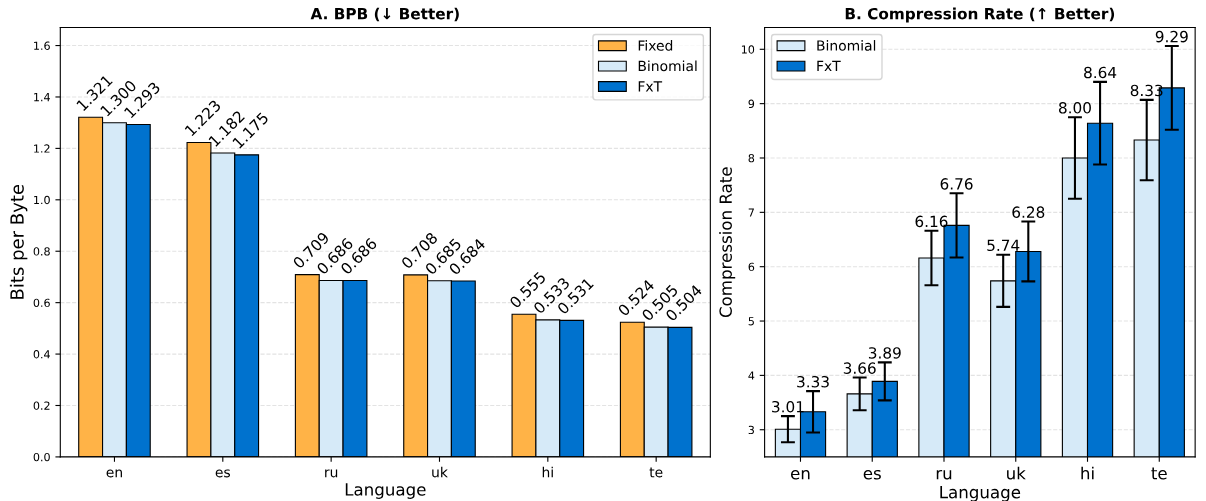 The width and height of the screenshot is (1206, 501). What do you see at coordinates (727, 242) in the screenshot?
I see `y-axis-title: Compression Rate` at bounding box center [727, 242].